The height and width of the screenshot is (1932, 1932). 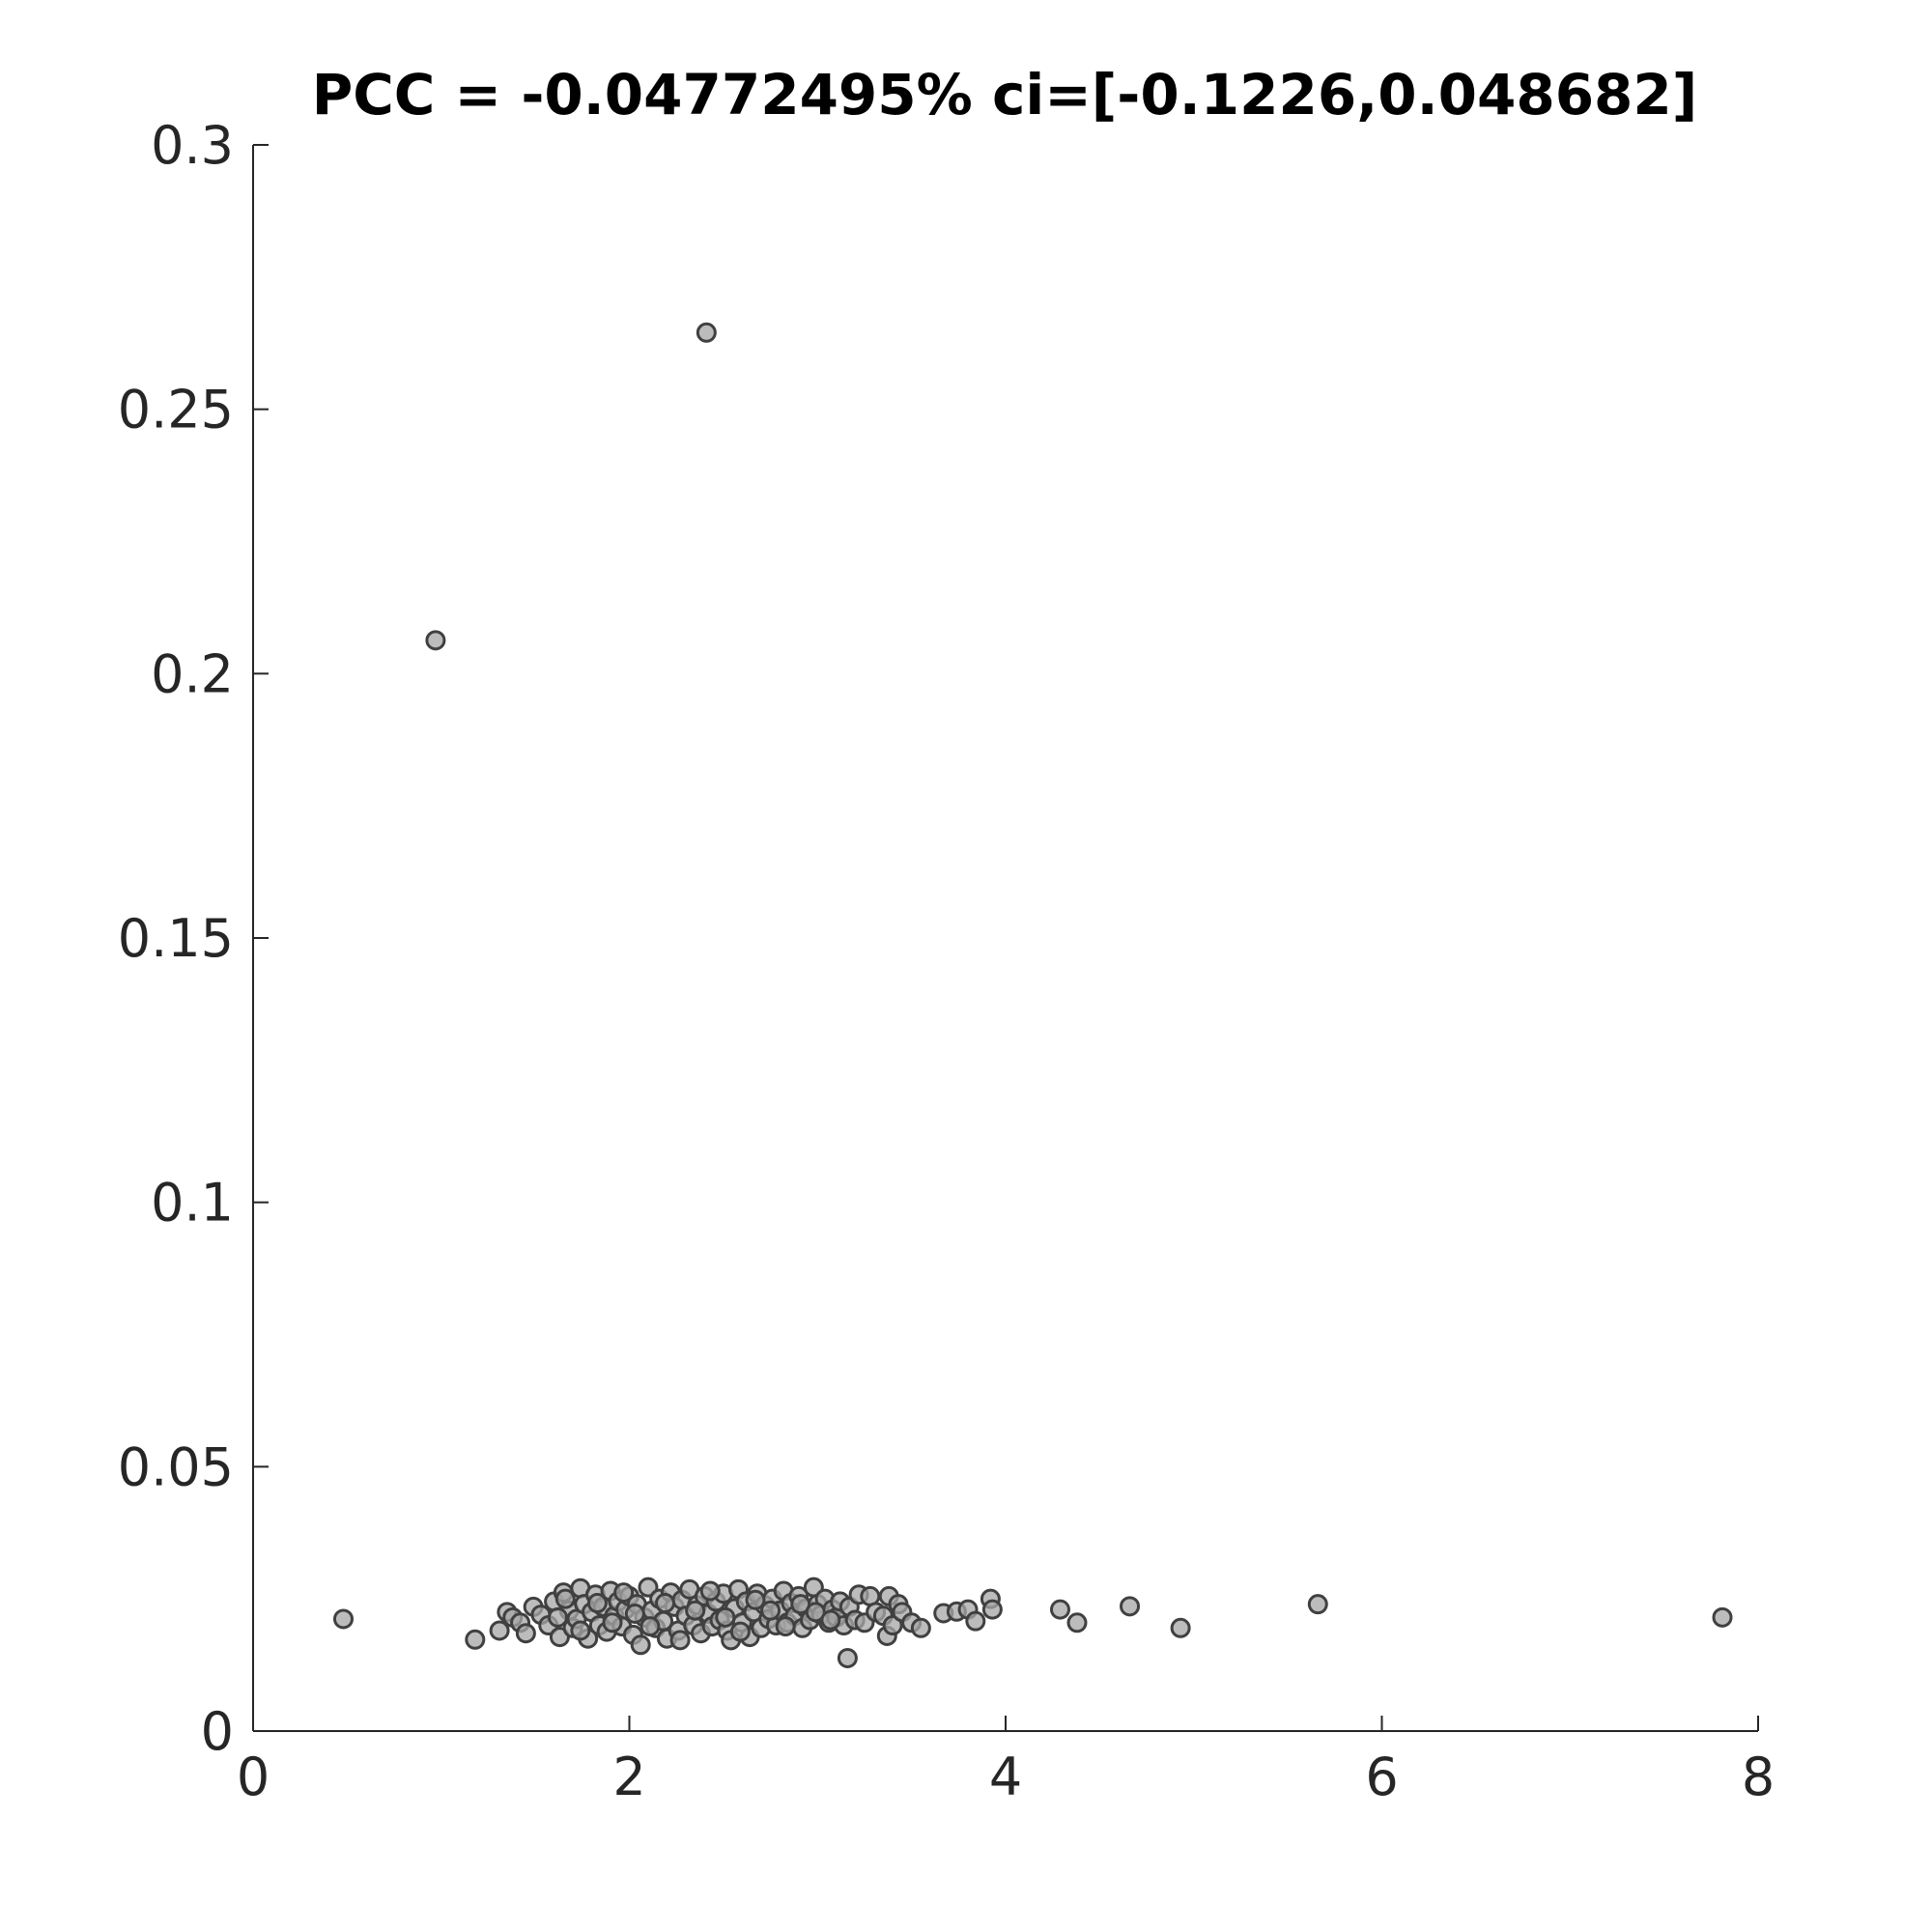 I want to click on y-tick-label: 0.05, so click(x=176, y=1466).